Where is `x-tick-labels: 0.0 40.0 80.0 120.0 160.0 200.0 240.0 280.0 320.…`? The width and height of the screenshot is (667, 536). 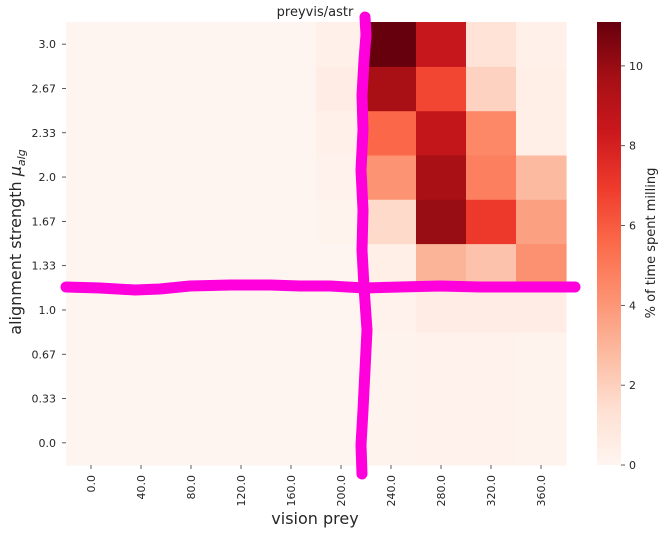 x-tick-labels: 0.0 40.0 80.0 120.0 160.0 200.0 240.0 280.0 320.… is located at coordinates (316, 486).